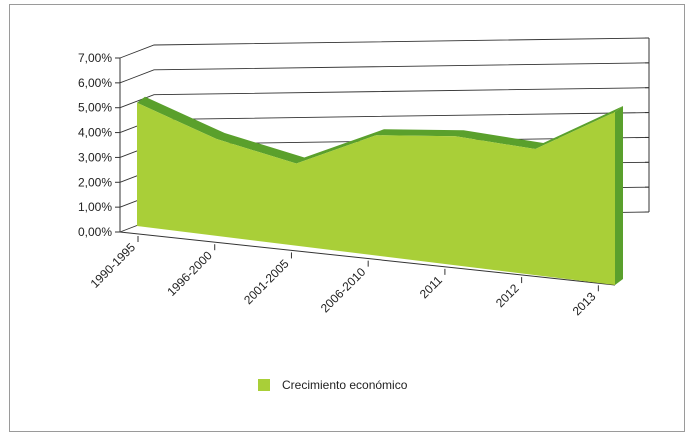 This screenshot has width=693, height=435. What do you see at coordinates (99, 145) in the screenshot?
I see `y-axis-ticks: 0,00% 1,00% 2,00% 3,00% 4,00% 5,00% 6,00% 7,00%` at bounding box center [99, 145].